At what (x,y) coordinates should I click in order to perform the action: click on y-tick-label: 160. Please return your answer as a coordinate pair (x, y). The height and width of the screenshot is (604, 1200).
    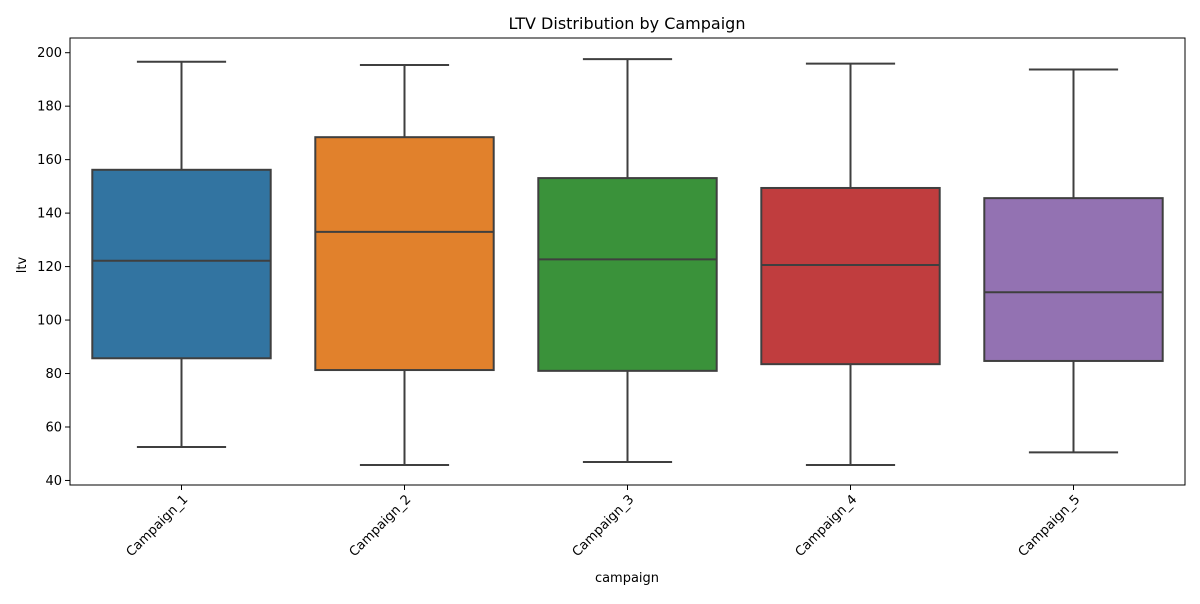
    Looking at the image, I should click on (49, 160).